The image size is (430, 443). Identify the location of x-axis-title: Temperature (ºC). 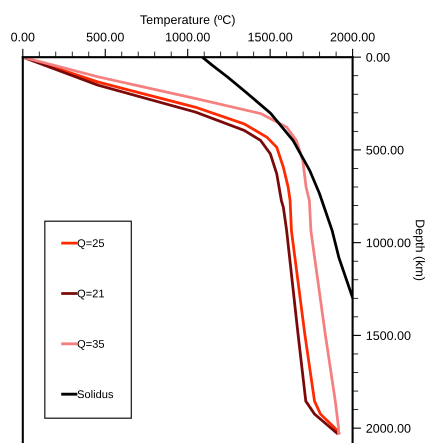
(187, 20).